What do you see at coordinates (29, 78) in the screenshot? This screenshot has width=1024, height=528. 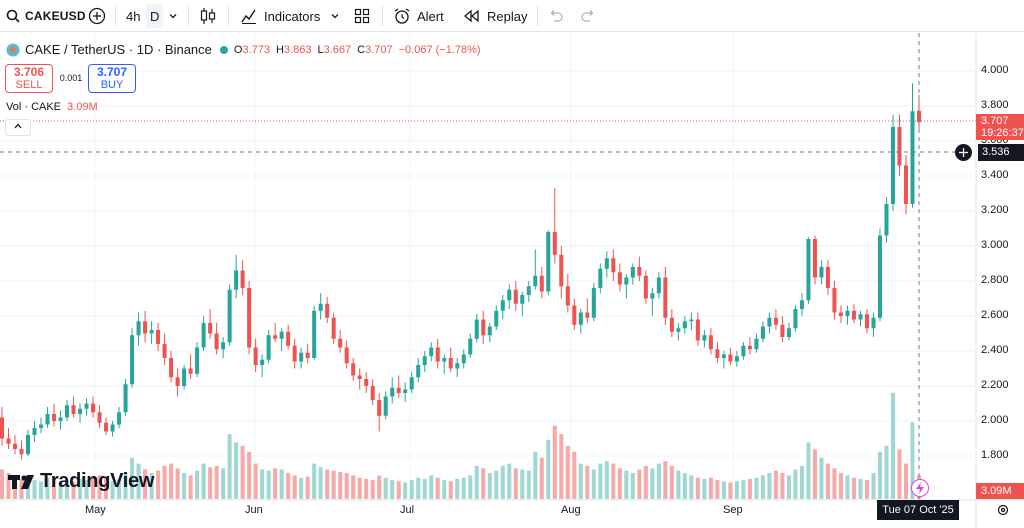 I see `sell-button: 3.706 SELL` at bounding box center [29, 78].